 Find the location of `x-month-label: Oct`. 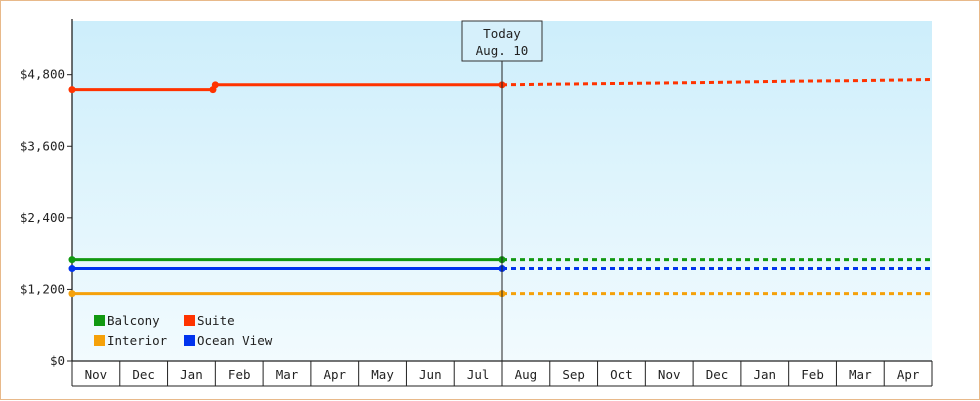

x-month-label: Oct is located at coordinates (621, 374).